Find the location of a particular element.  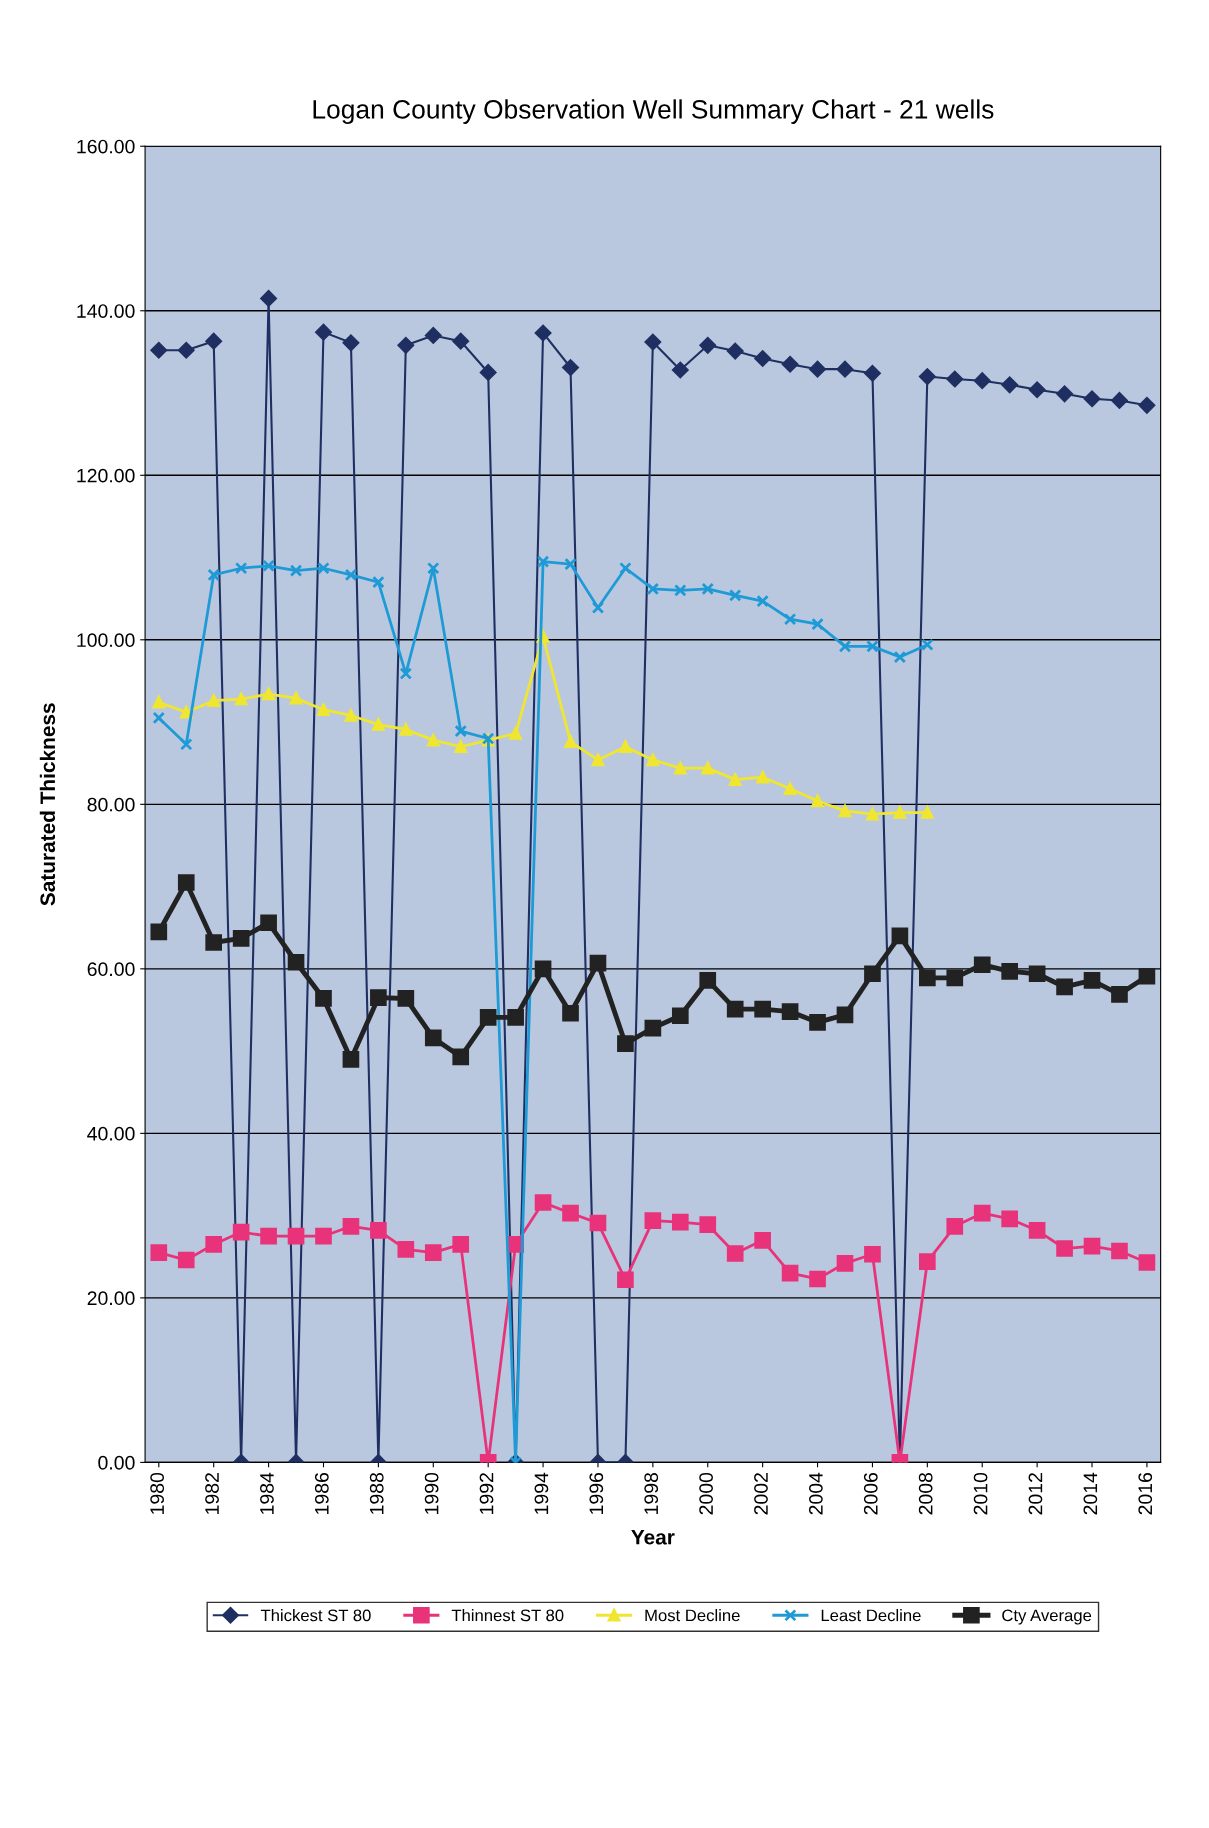

x-tick-label: 1986 is located at coordinates (321, 1493).